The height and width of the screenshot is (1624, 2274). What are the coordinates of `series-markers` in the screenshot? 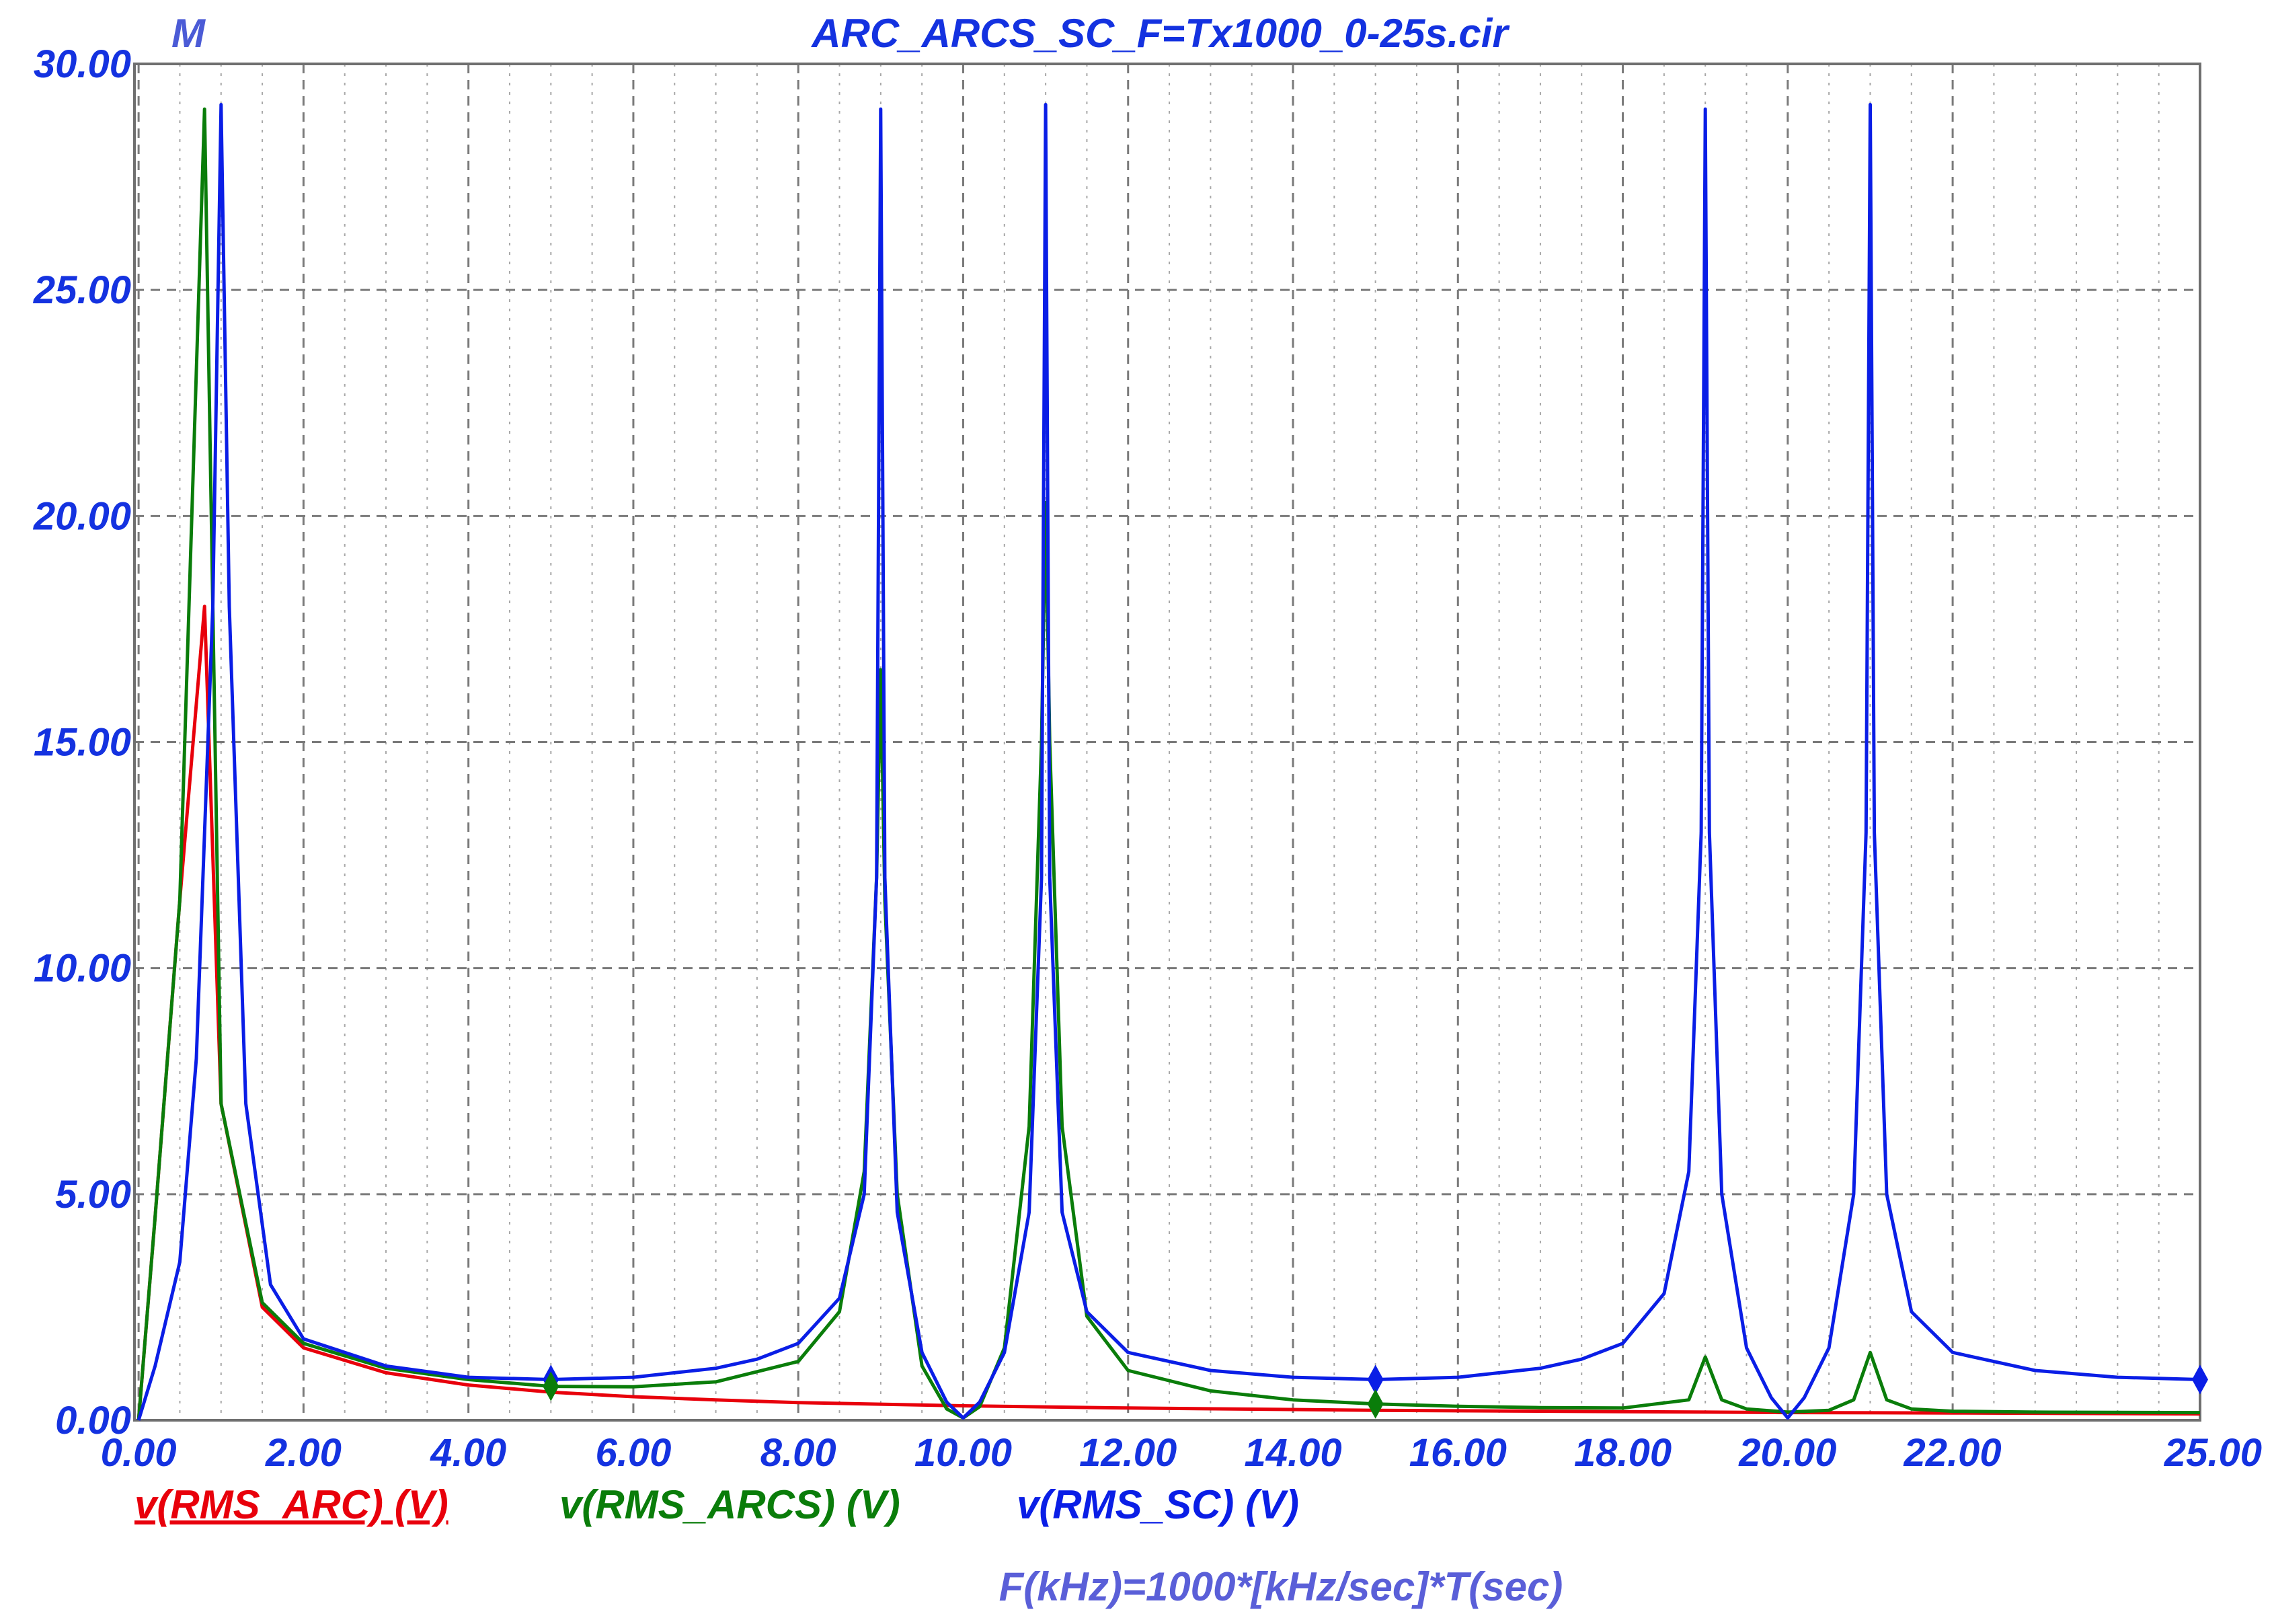 It's located at (1375, 1391).